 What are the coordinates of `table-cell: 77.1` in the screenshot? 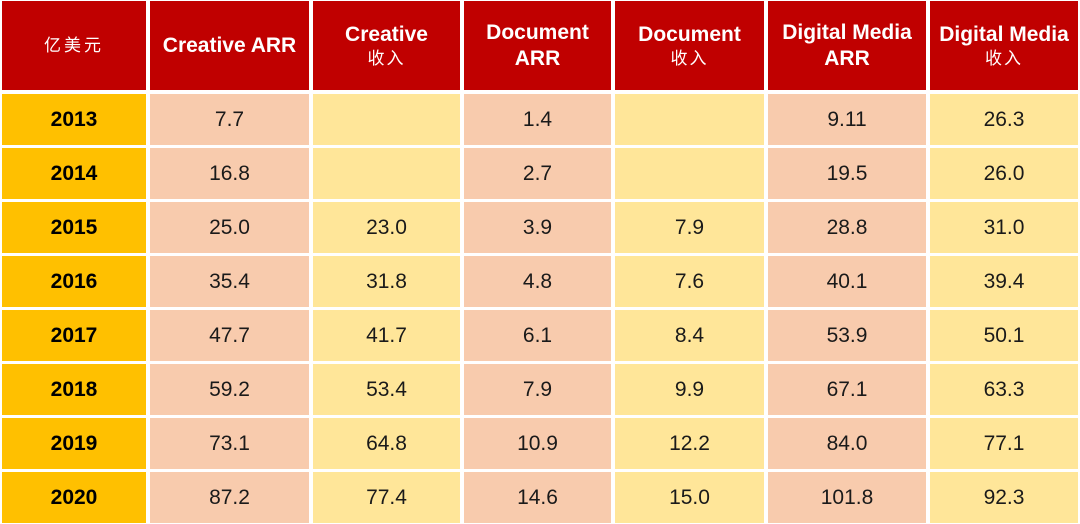 It's located at (1004, 443).